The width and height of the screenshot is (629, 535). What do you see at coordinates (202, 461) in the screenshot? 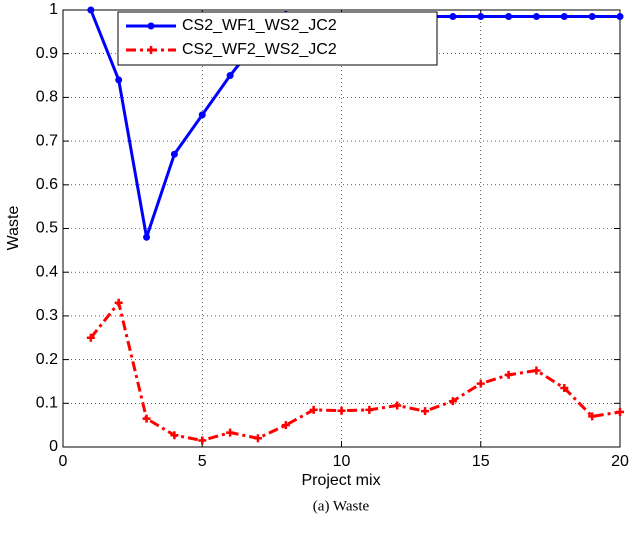
I see `x-tick-label: 5` at bounding box center [202, 461].